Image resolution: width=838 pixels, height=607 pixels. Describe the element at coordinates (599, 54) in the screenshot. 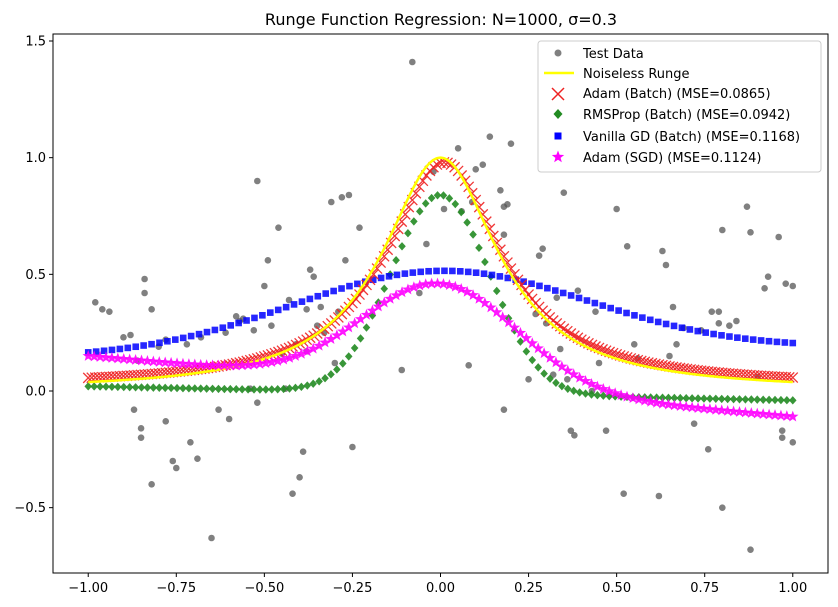

I see `legend-entry-test-data: Test Data` at that location.